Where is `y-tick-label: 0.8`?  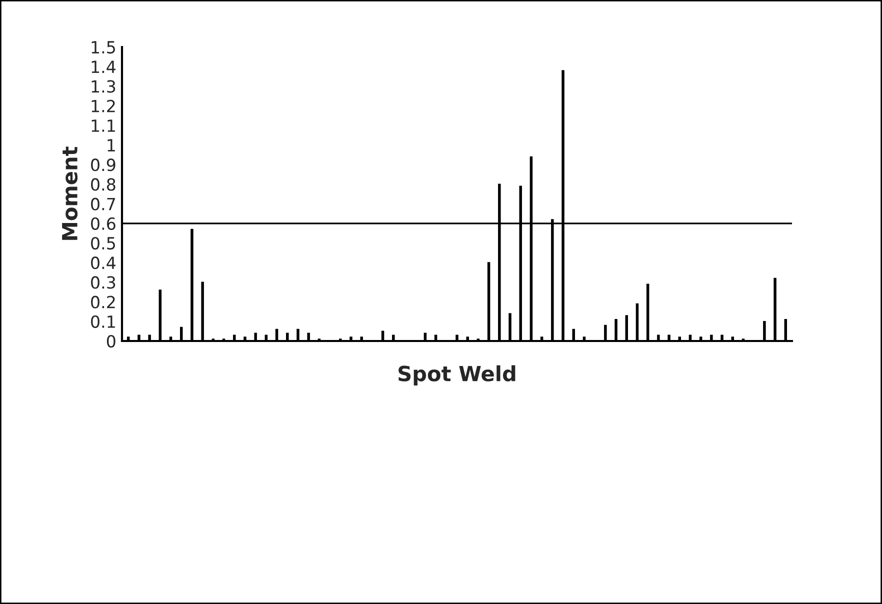 y-tick-label: 0.8 is located at coordinates (103, 184).